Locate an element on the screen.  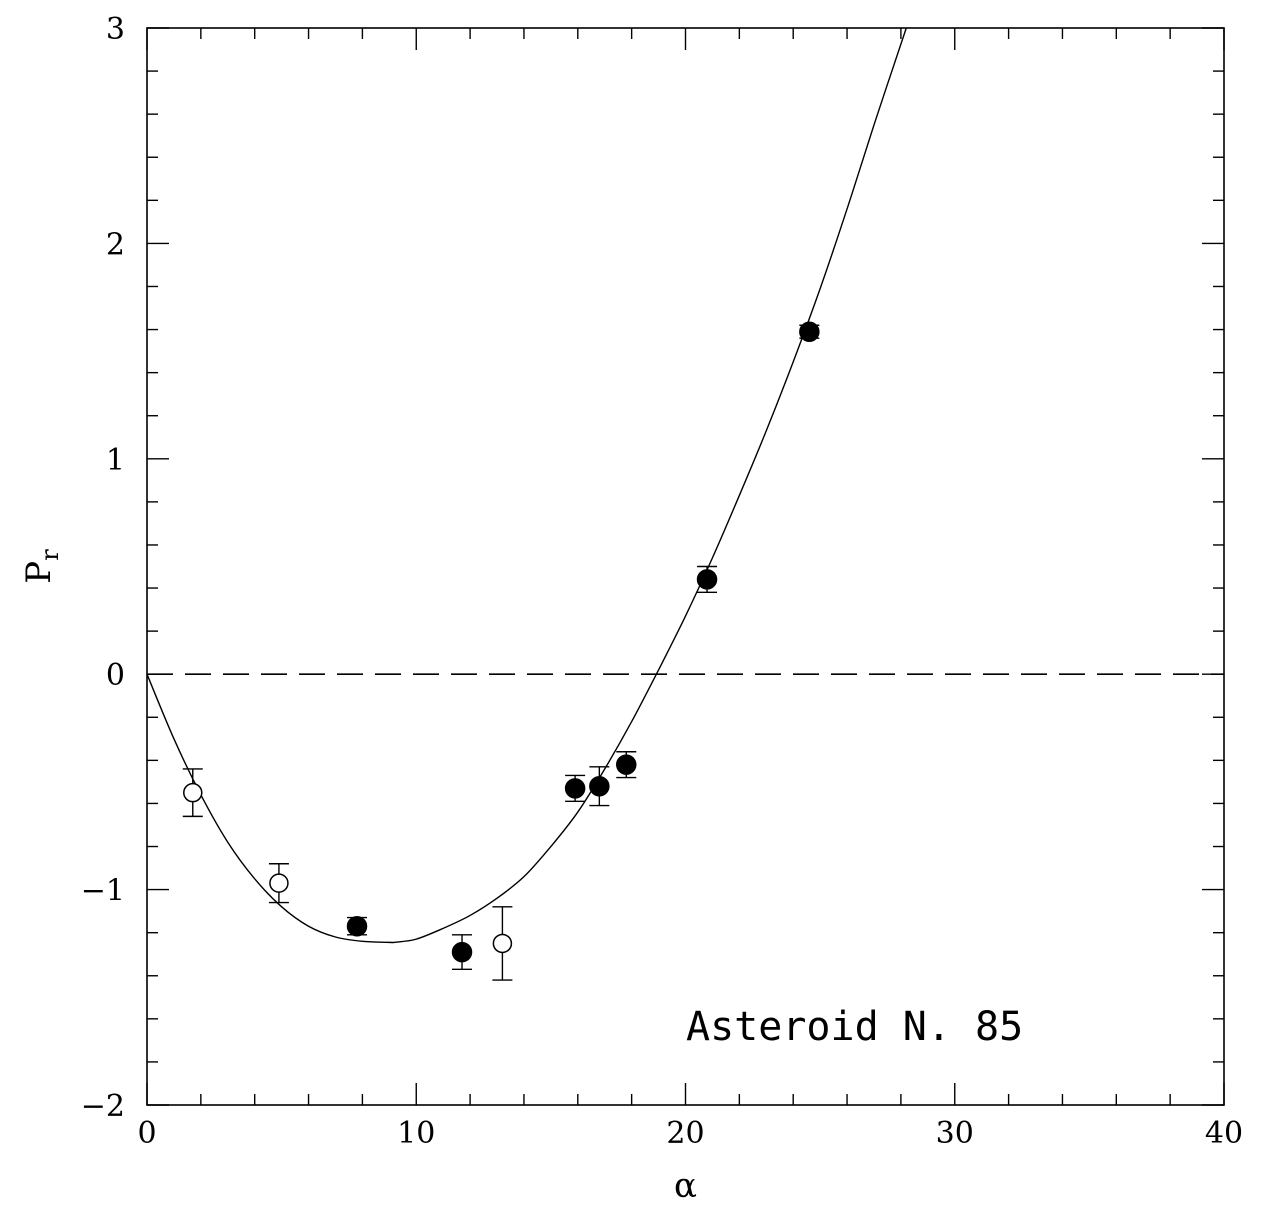
x-tick-label: 10 is located at coordinates (416, 1133).